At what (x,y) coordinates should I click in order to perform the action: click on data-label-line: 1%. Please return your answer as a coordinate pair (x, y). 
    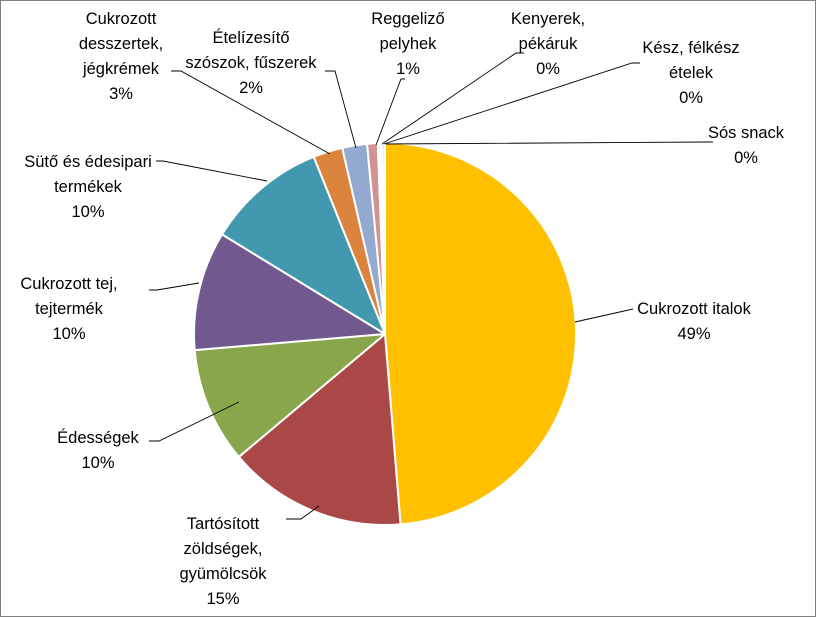
    Looking at the image, I should click on (408, 69).